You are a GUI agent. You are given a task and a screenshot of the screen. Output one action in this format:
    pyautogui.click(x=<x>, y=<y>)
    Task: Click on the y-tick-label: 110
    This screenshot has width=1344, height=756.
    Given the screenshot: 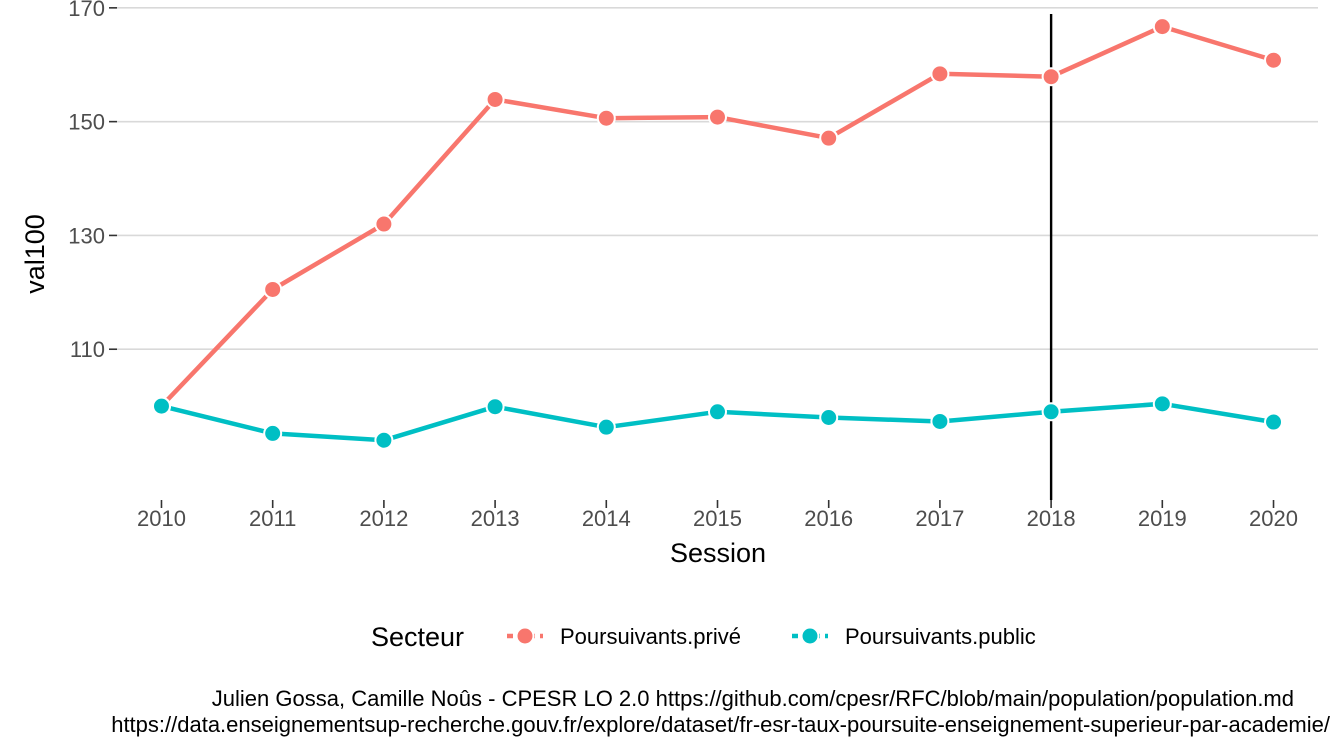 What is the action you would take?
    pyautogui.click(x=87, y=349)
    